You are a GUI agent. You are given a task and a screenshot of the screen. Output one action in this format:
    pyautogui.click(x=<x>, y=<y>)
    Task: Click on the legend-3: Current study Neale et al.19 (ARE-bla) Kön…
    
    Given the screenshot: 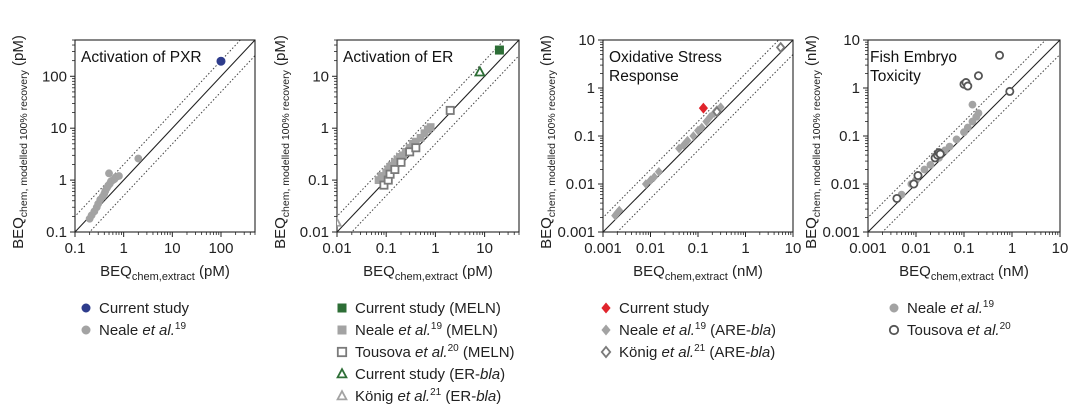 What is the action you would take?
    pyautogui.click(x=686, y=330)
    